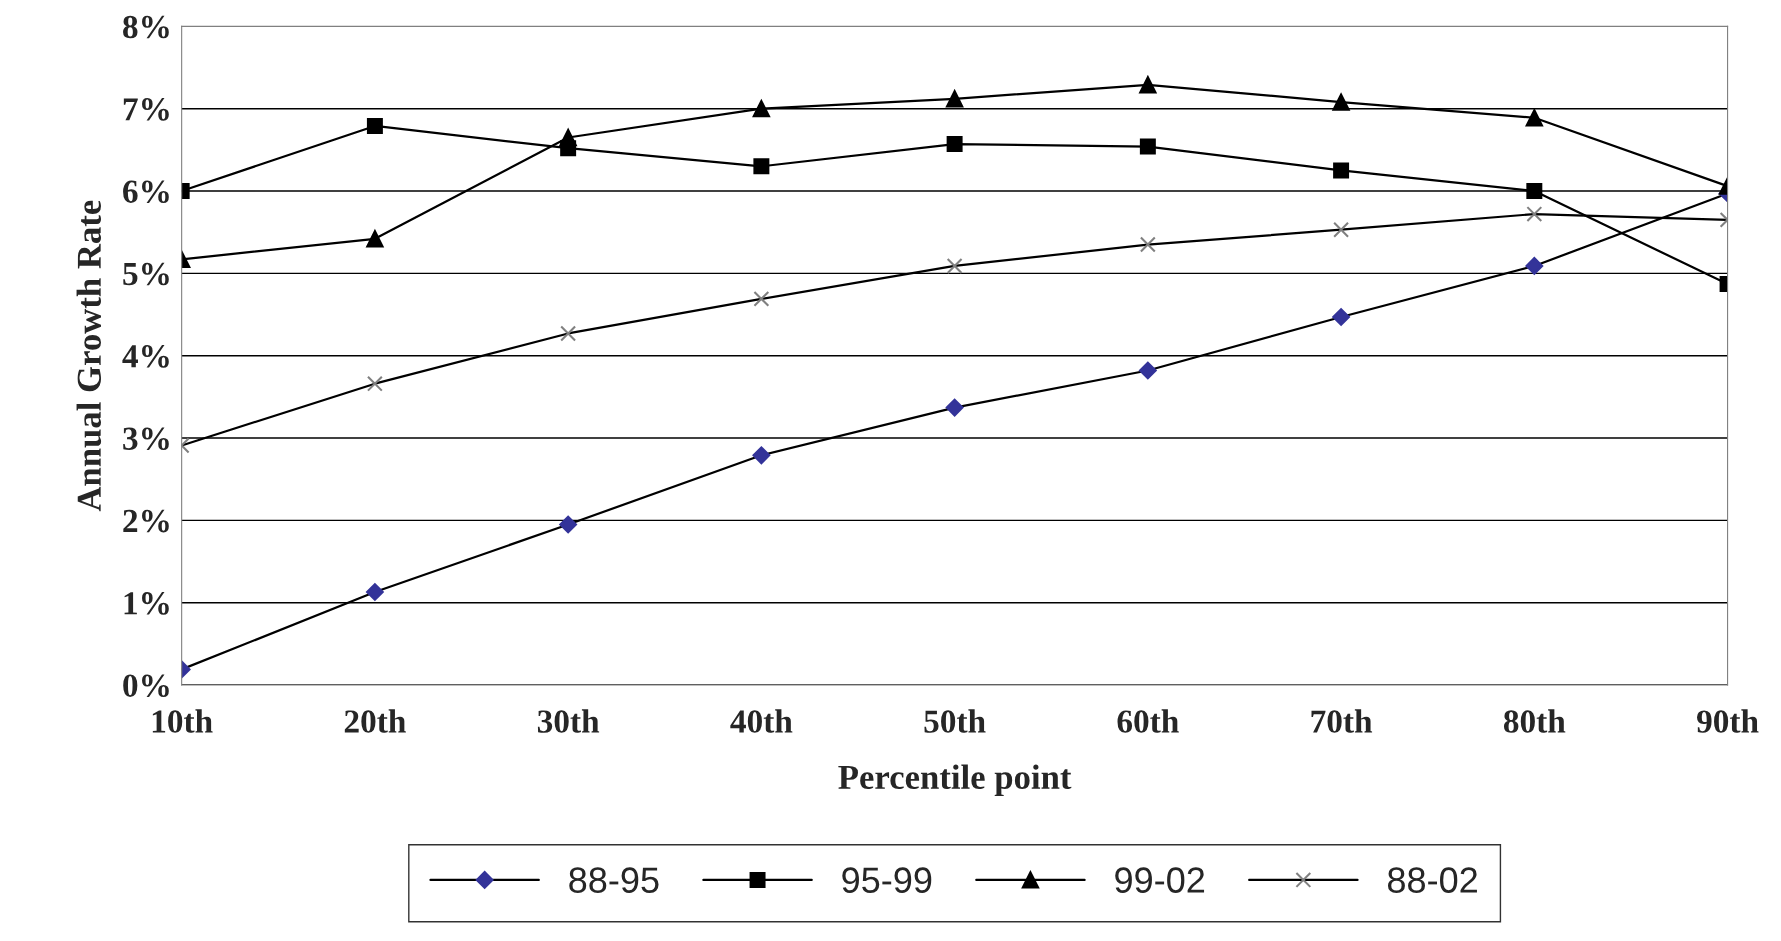 This screenshot has width=1781, height=941. I want to click on x-tick-label: 30th, so click(568, 721).